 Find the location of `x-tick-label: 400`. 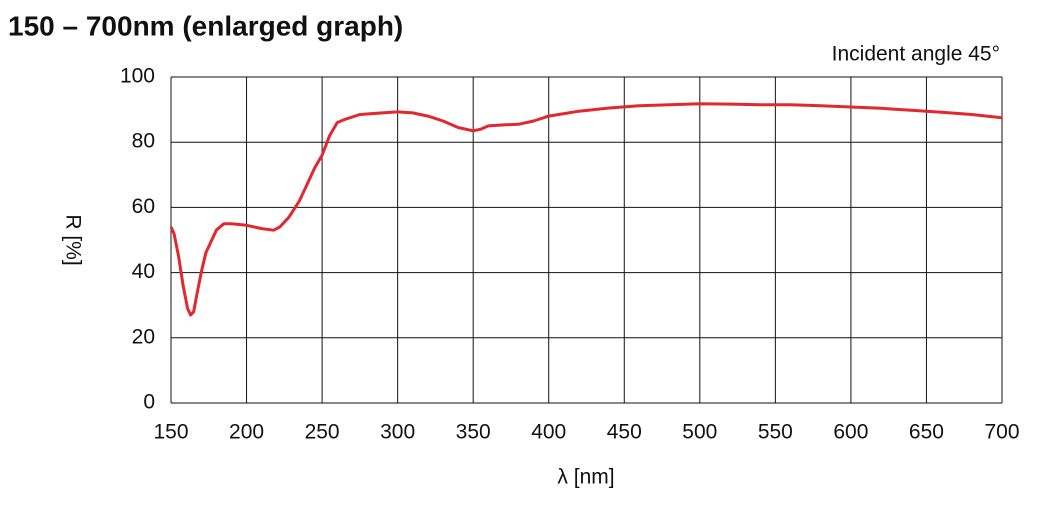

x-tick-label: 400 is located at coordinates (548, 432).